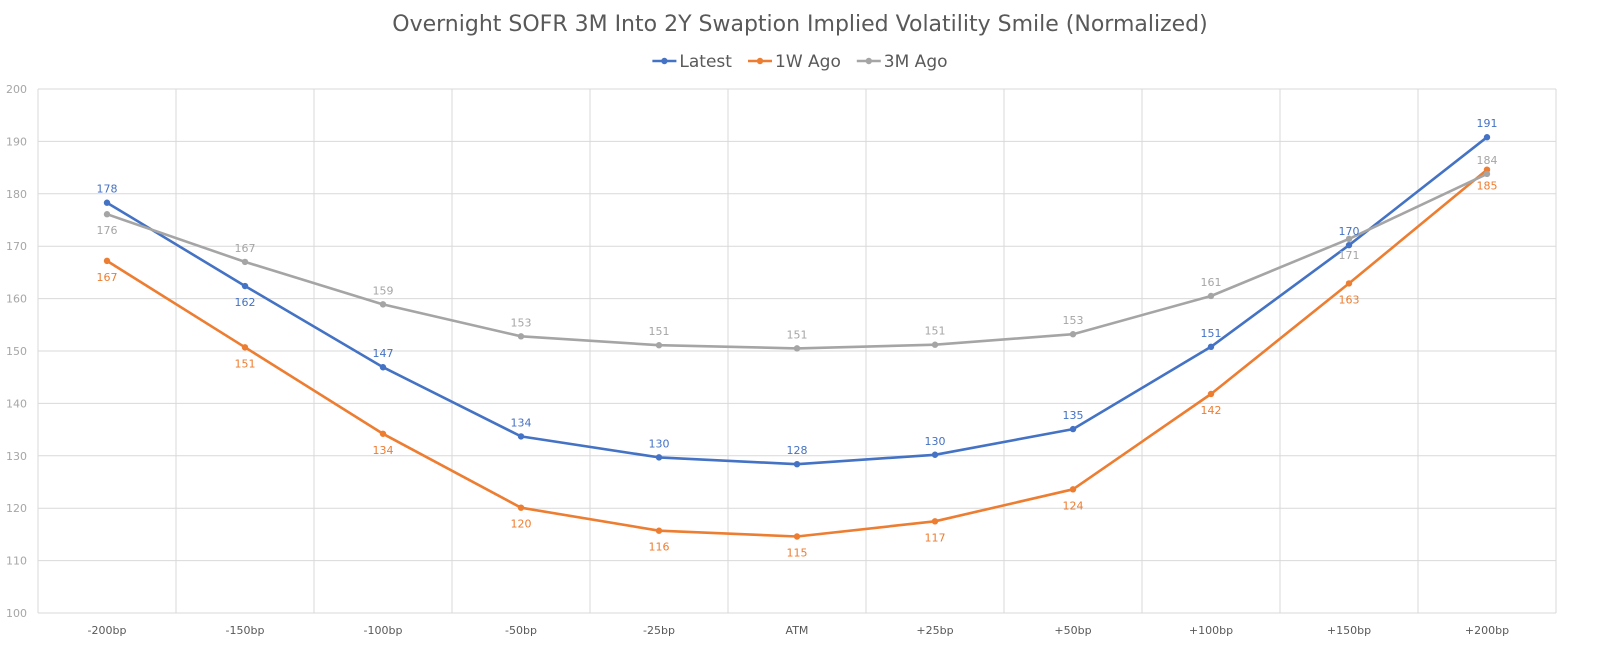 This screenshot has width=1600, height=661. I want to click on y-tick-label: 140, so click(16, 403).